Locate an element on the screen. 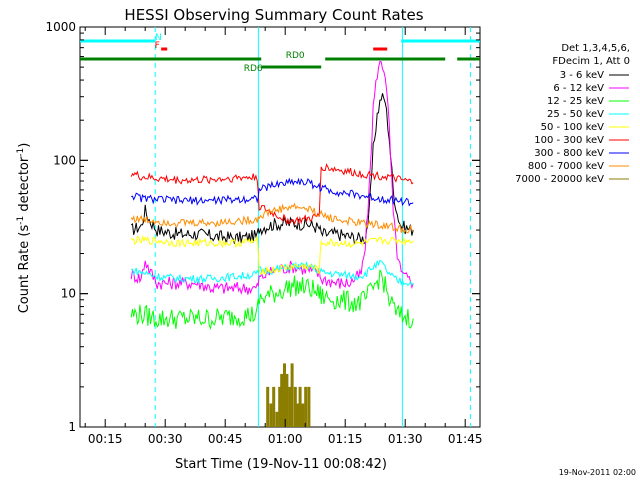 This screenshot has height=484, width=640. series-line-50-100-kev is located at coordinates (272, 254).